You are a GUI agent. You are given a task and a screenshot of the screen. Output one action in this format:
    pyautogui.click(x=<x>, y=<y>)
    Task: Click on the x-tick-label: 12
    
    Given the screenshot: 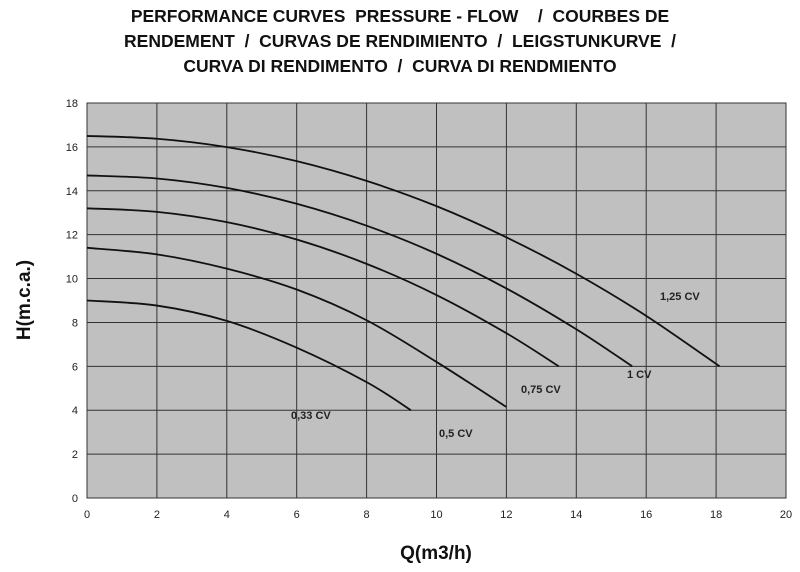 What is the action you would take?
    pyautogui.click(x=506, y=515)
    